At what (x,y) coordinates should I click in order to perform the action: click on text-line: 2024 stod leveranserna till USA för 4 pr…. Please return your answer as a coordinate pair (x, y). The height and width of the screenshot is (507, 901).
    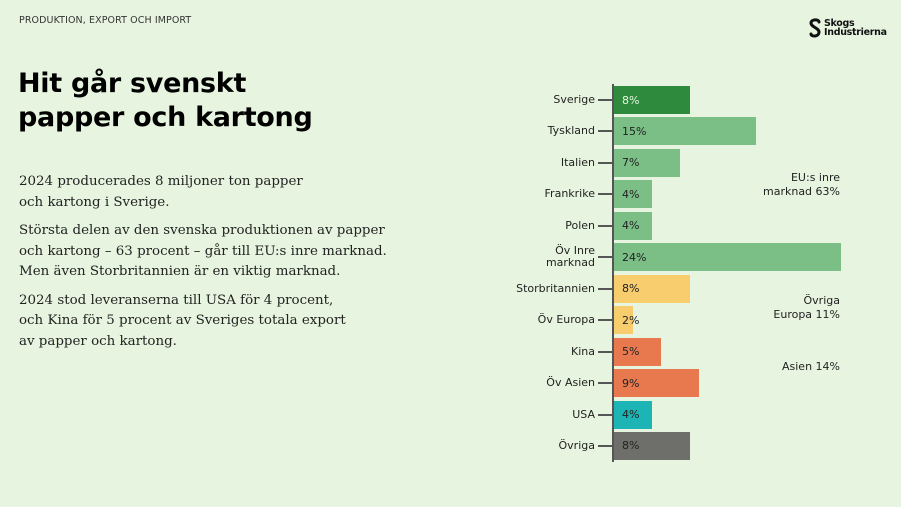
    Looking at the image, I should click on (176, 300).